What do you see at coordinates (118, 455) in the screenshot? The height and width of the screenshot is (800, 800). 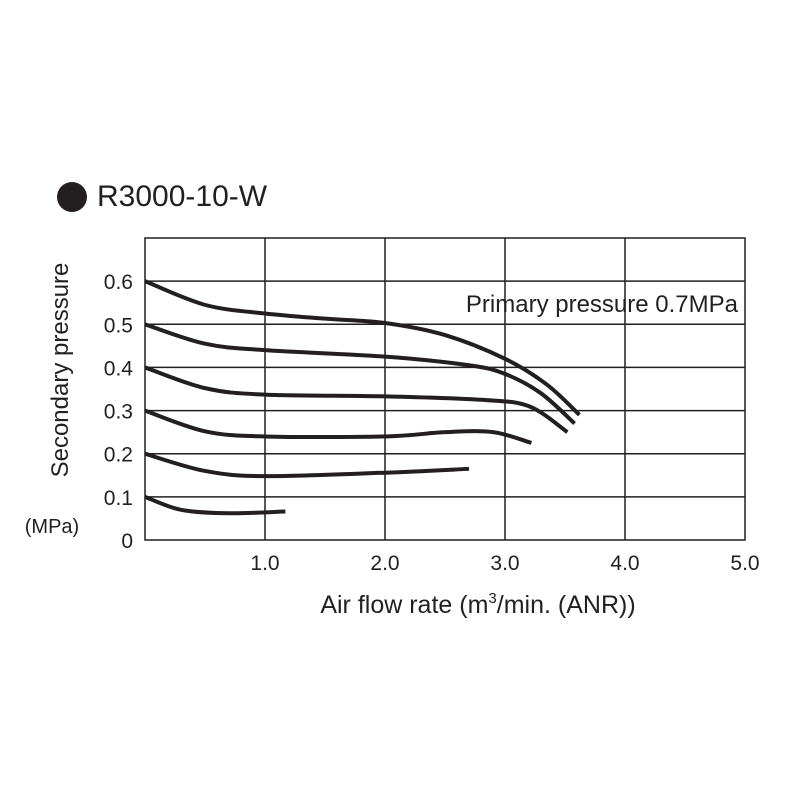 I see `y-tick-label: 0.2` at bounding box center [118, 455].